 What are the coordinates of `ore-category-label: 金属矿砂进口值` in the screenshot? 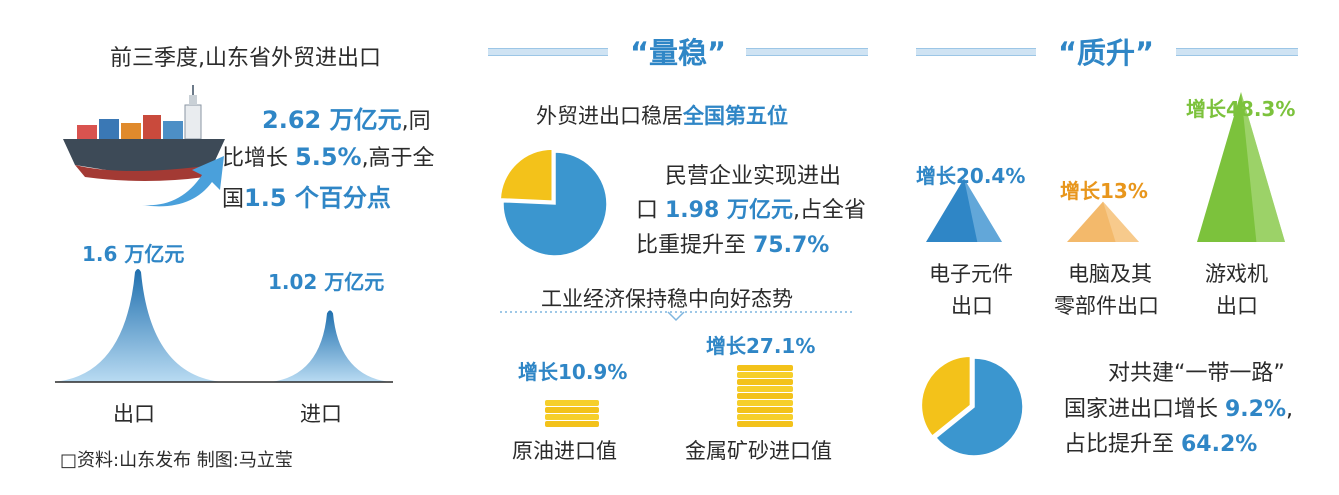 It's located at (758, 451).